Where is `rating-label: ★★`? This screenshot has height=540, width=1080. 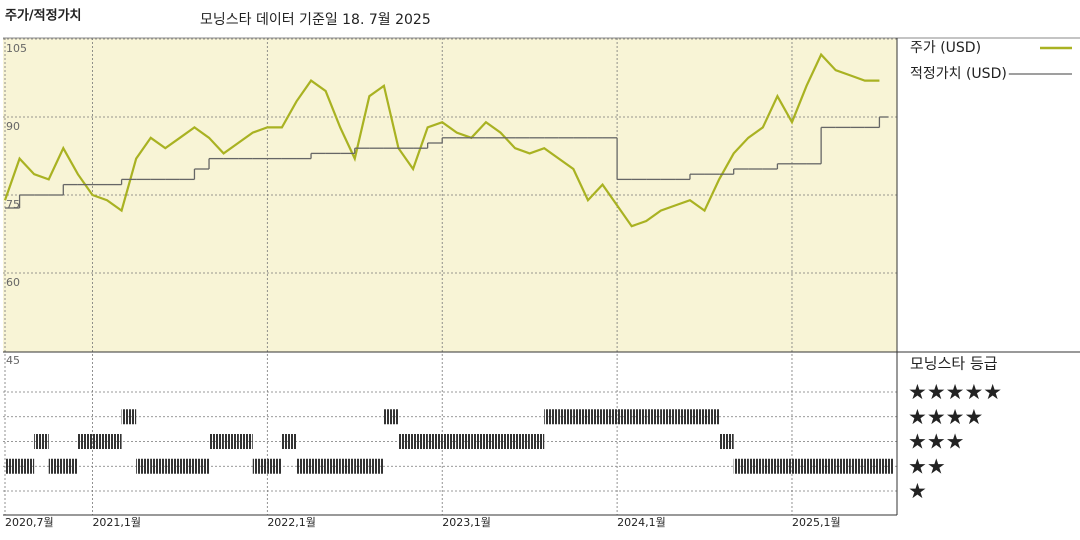
rating-label: ★★ is located at coordinates (927, 466).